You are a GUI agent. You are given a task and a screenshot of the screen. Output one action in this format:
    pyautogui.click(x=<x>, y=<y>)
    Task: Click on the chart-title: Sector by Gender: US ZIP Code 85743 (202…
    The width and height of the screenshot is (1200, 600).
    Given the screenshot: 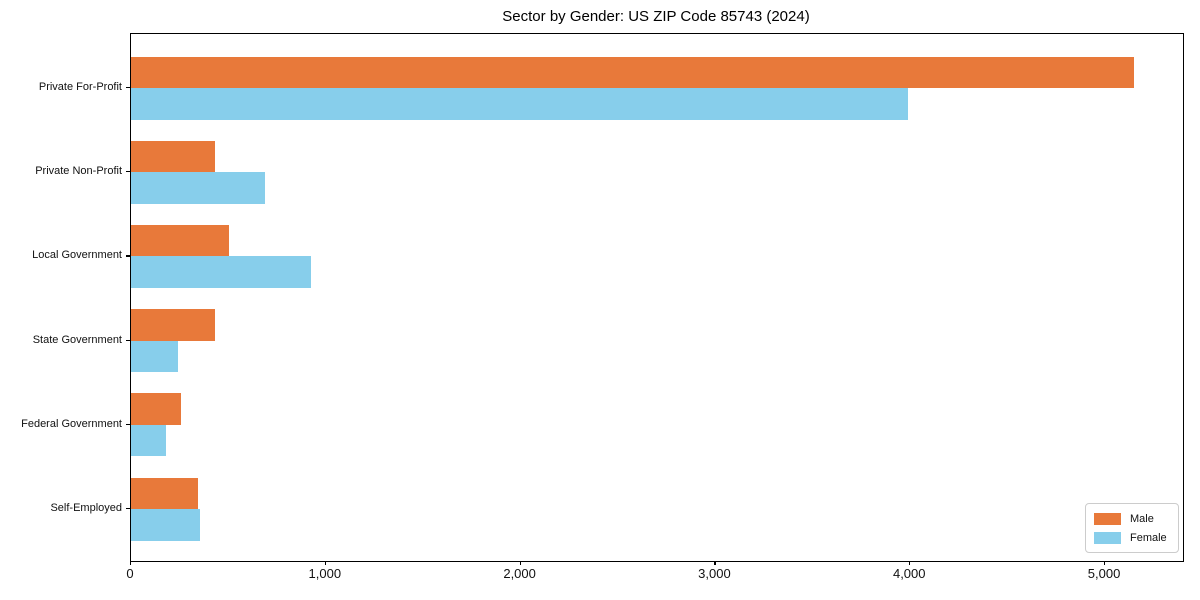 What is the action you would take?
    pyautogui.click(x=656, y=16)
    